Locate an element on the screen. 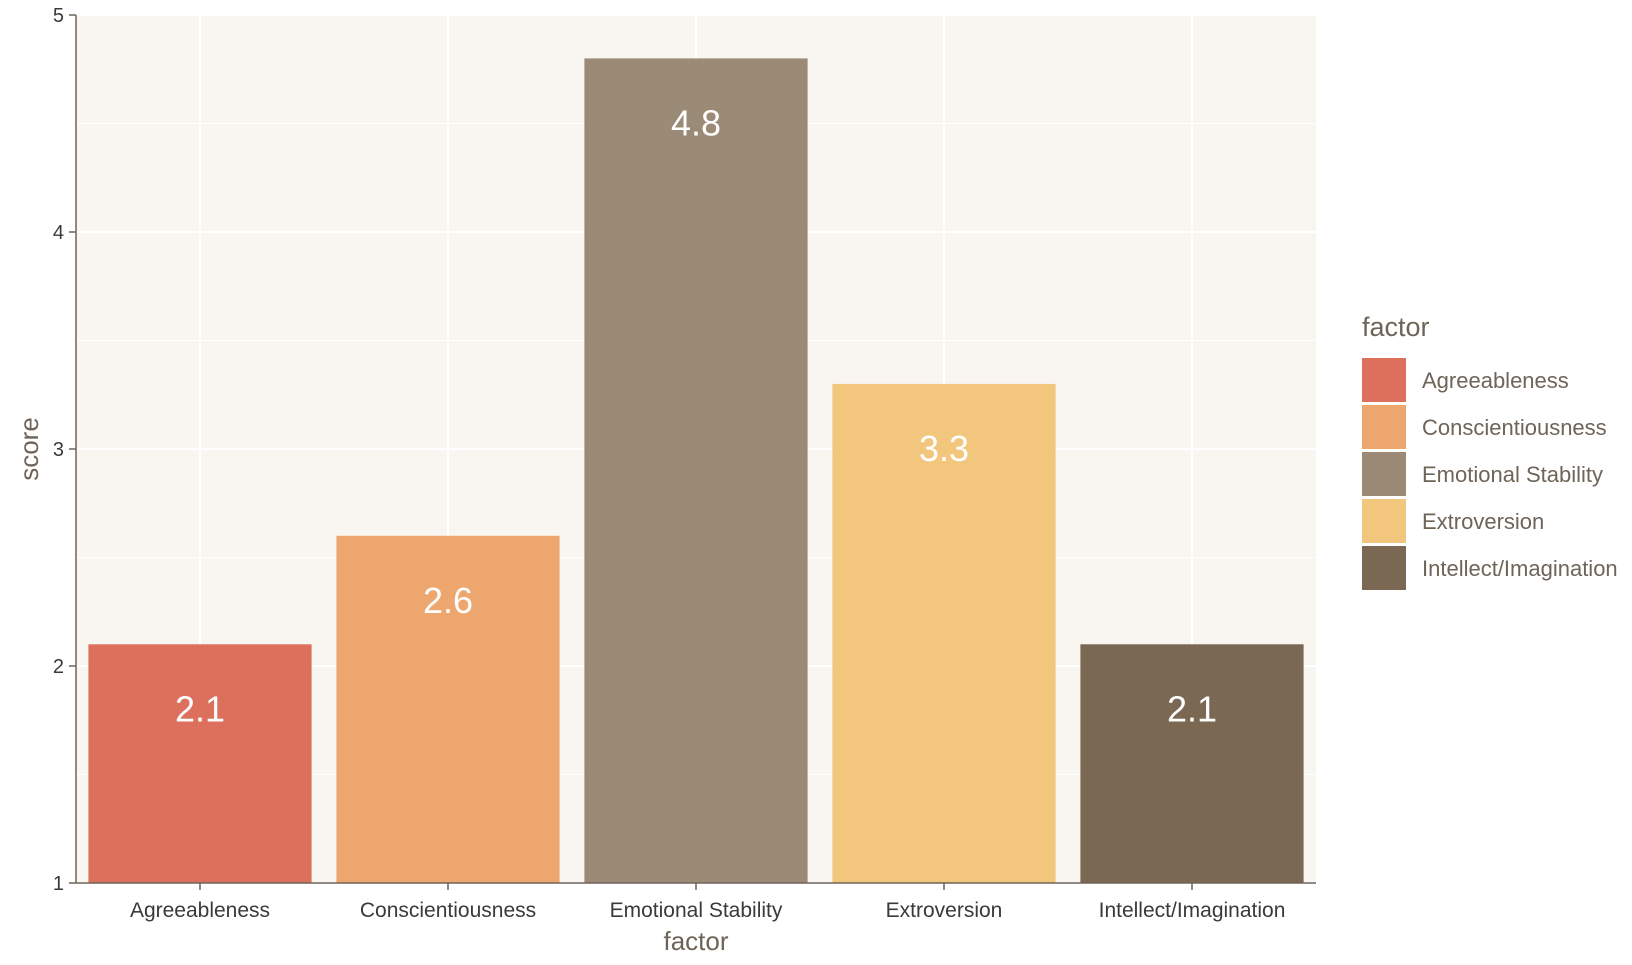 This screenshot has height=965, width=1632. bar-extroversion is located at coordinates (944, 633).